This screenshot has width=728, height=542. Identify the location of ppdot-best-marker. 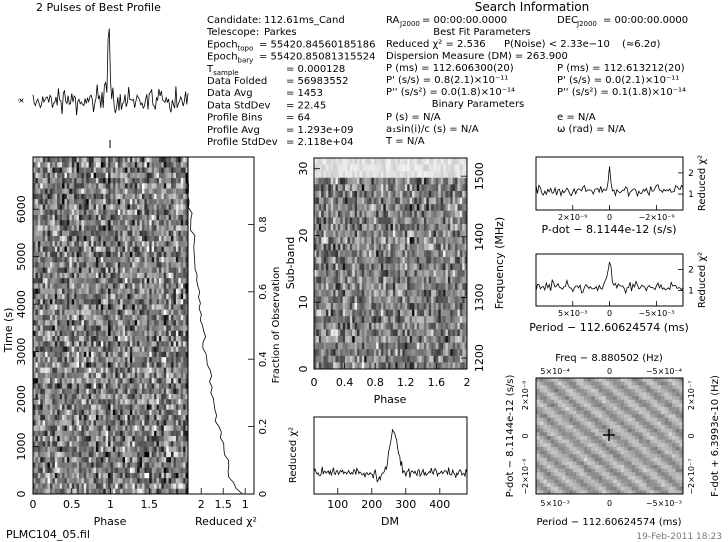
(609, 435).